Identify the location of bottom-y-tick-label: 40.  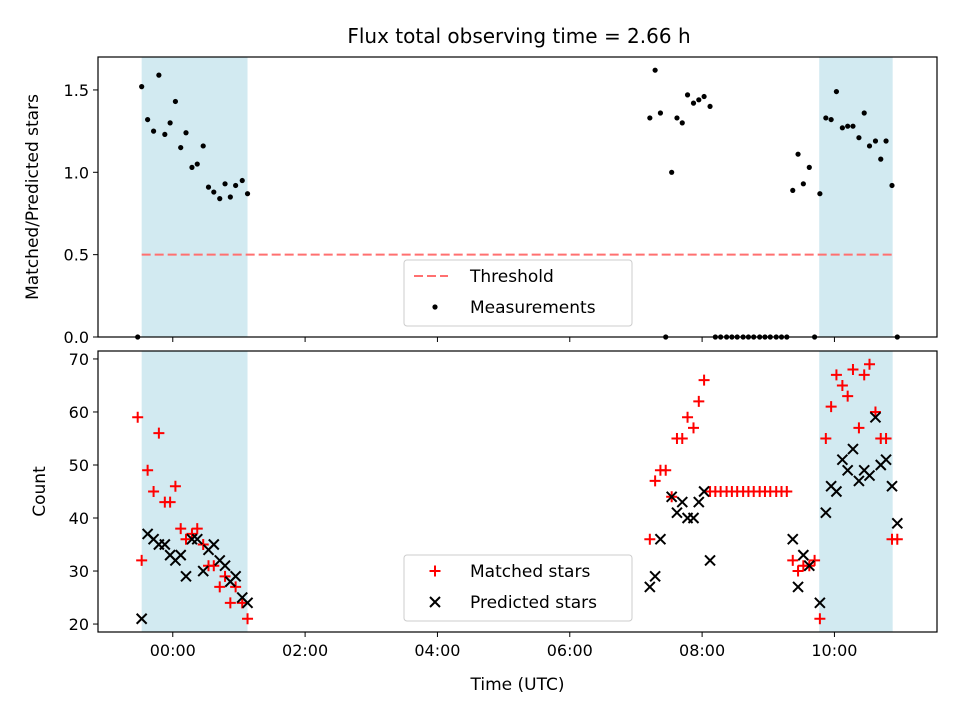
(79, 518).